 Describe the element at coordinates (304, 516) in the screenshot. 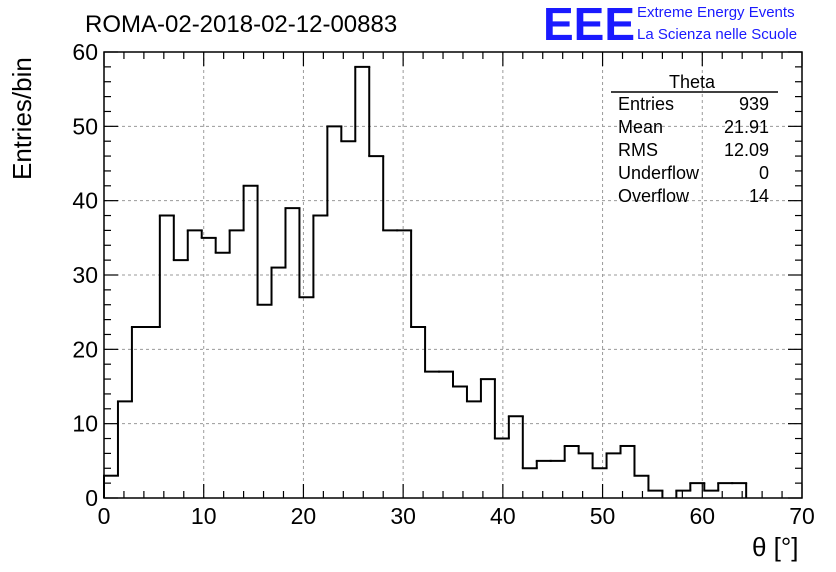

I see `x-tick-label: 20` at that location.